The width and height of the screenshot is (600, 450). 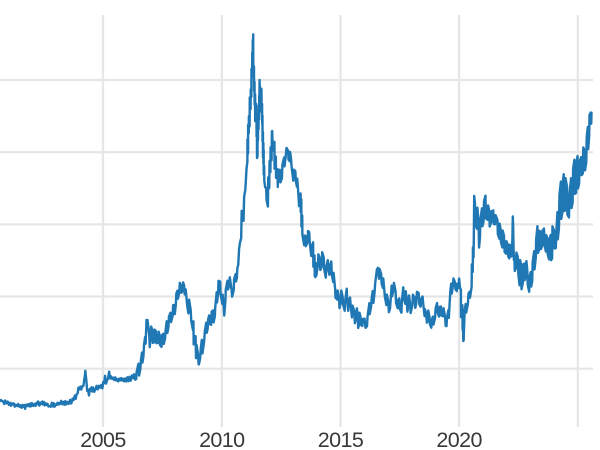 I want to click on svg-text: 2010, so click(x=222, y=439).